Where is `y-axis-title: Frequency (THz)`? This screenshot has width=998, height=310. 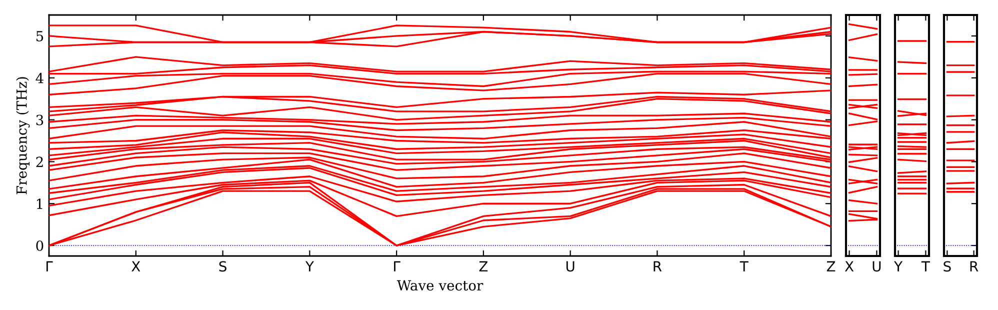
y-axis-title: Frequency (THz) is located at coordinates (23, 135).